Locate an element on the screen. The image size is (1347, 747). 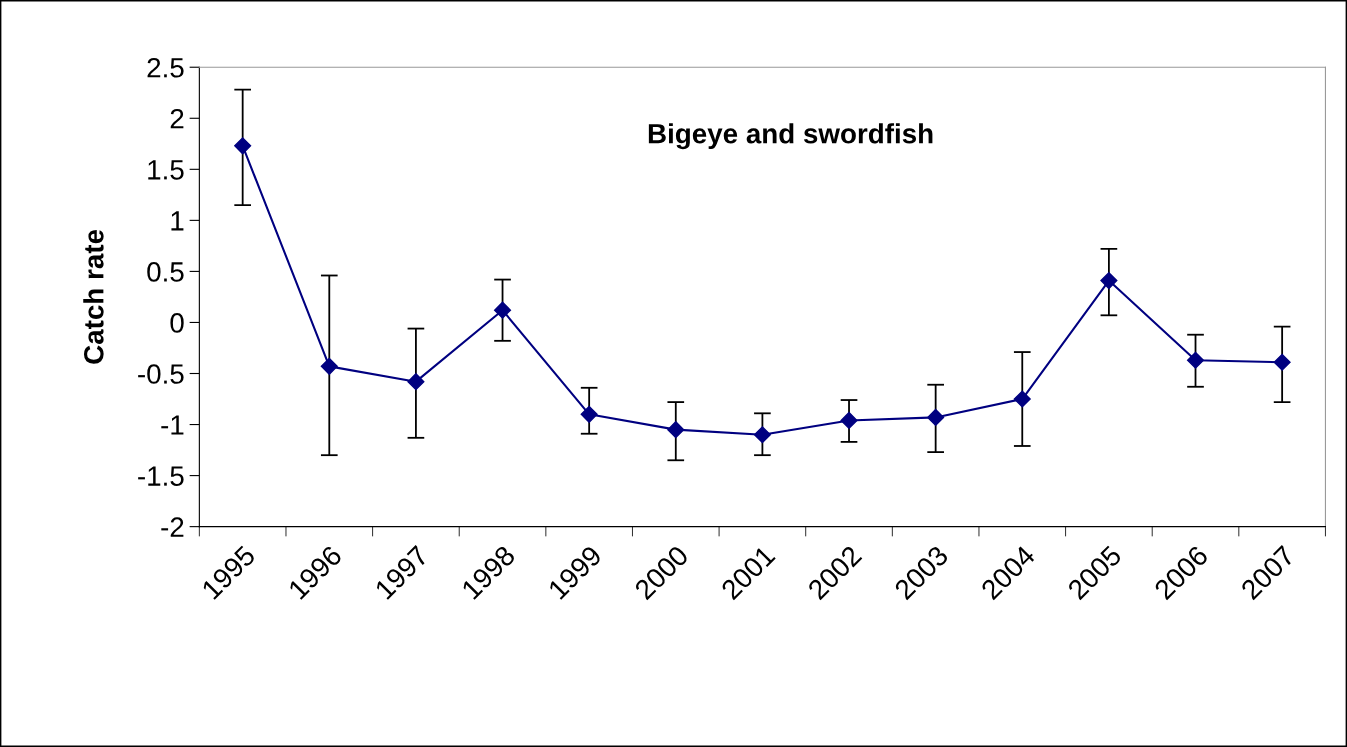
y-tick-label: -2 is located at coordinates (172, 527).